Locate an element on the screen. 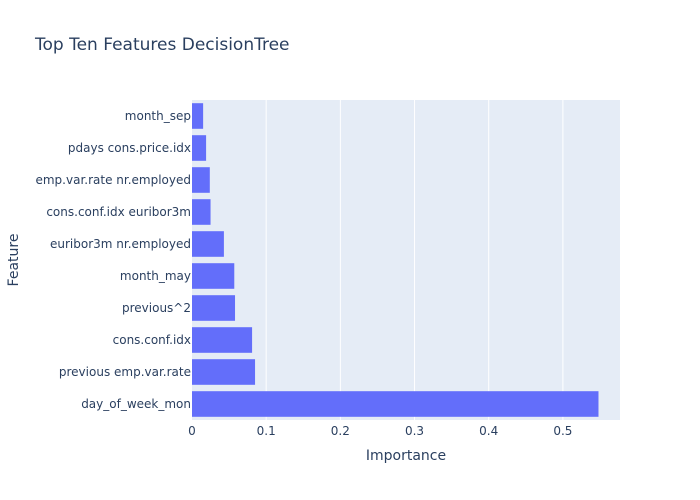 This screenshot has width=700, height=500. y-tick-label: emp.var.rate nr.employed is located at coordinates (113, 180).